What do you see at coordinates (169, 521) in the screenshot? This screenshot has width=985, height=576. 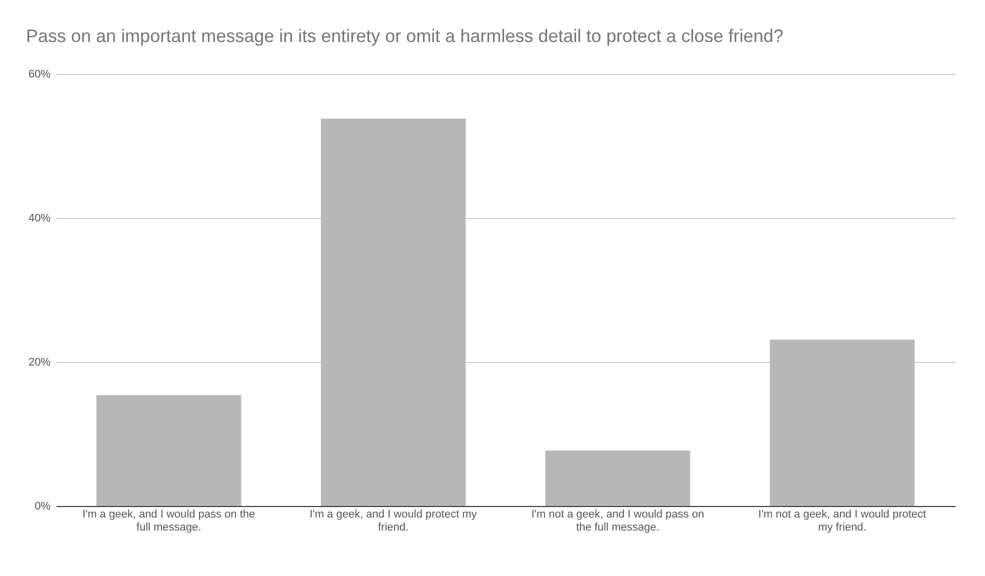 I see `x-tick-label: I'm a geek, and I would pass on the full message.` at bounding box center [169, 521].